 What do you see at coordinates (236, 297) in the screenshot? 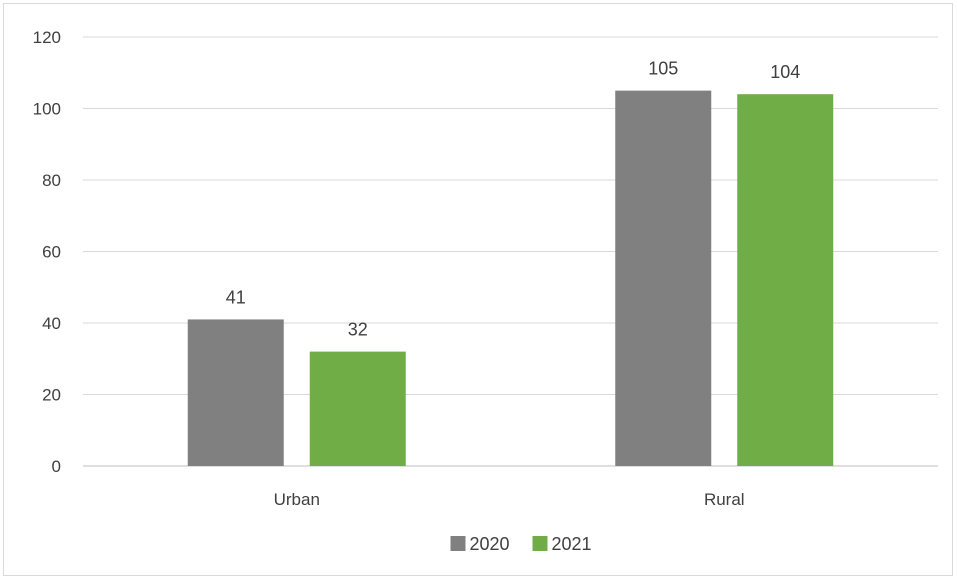
I see `data-label-2020-urban: 41` at bounding box center [236, 297].